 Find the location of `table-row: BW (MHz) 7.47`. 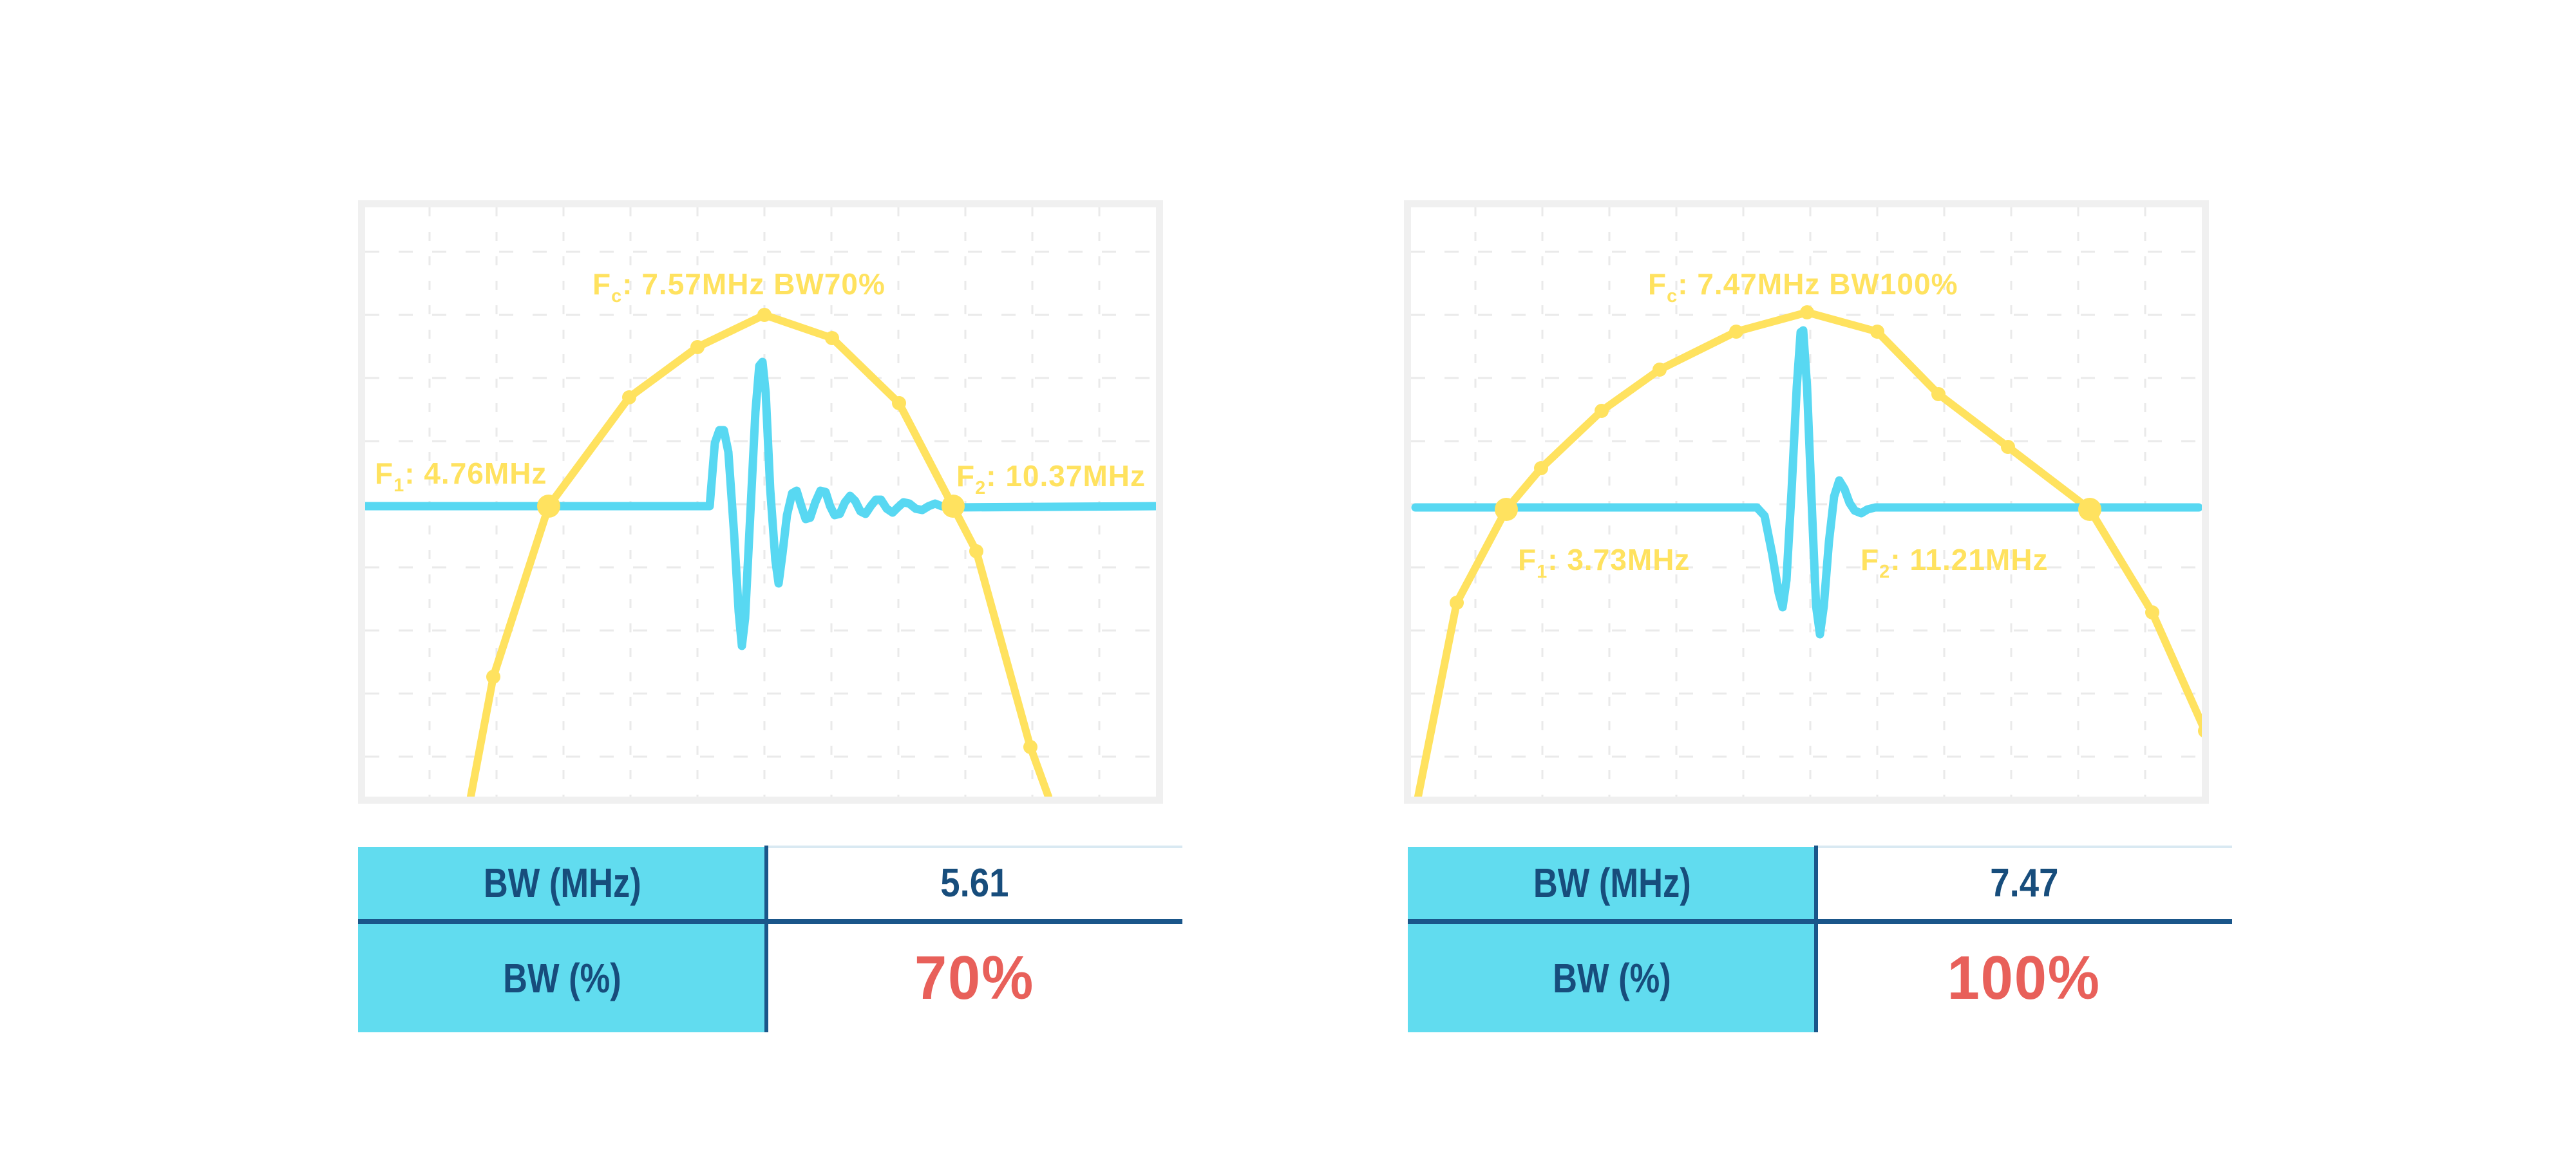

table-row: BW (MHz) 7.47 is located at coordinates (1820, 883).